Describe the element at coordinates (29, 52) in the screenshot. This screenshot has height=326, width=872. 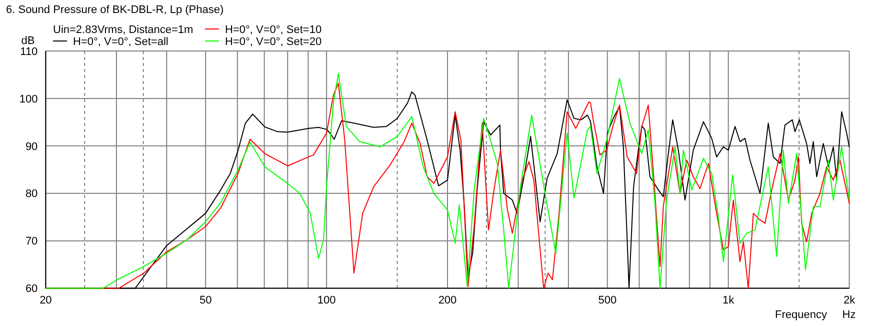
I see `y-tick-label: 110` at that location.